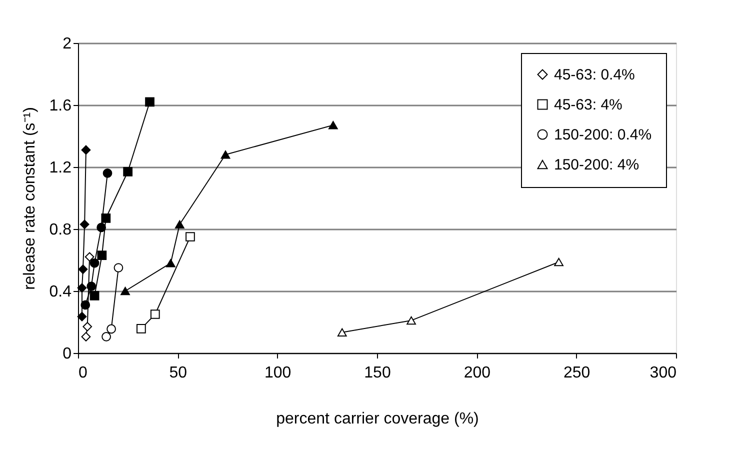  I want to click on legend-label: 45-63: 0.4%, so click(594, 75).